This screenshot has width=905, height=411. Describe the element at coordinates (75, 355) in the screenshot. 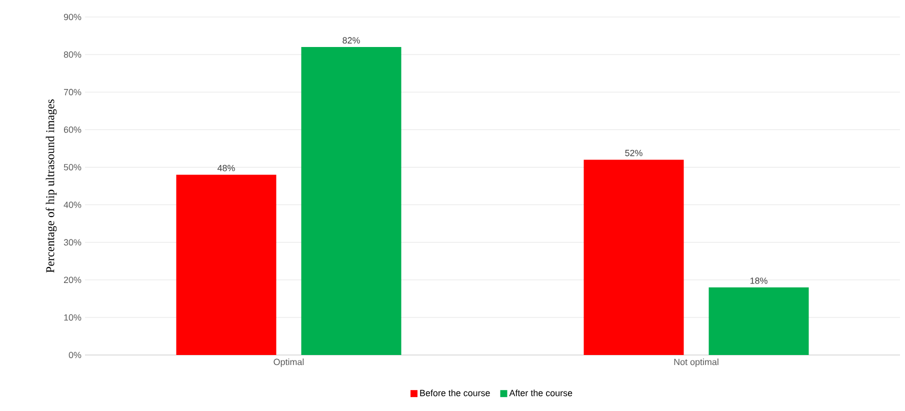

I see `y-tick-label: 0%` at that location.